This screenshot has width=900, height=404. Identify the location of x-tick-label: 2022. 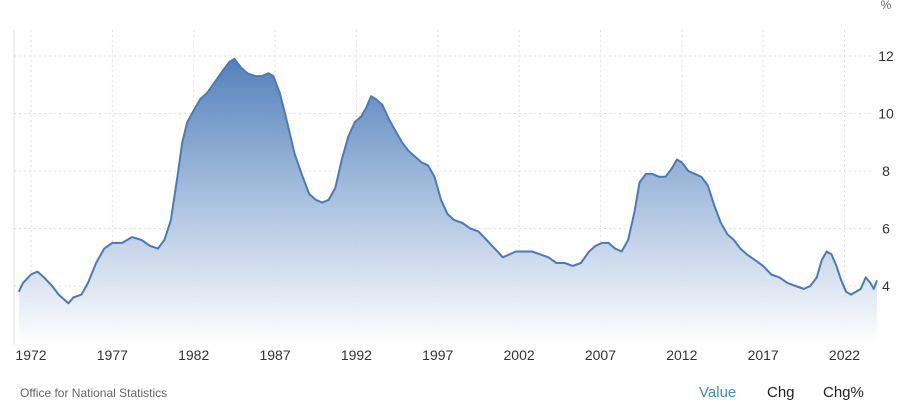
(844, 355).